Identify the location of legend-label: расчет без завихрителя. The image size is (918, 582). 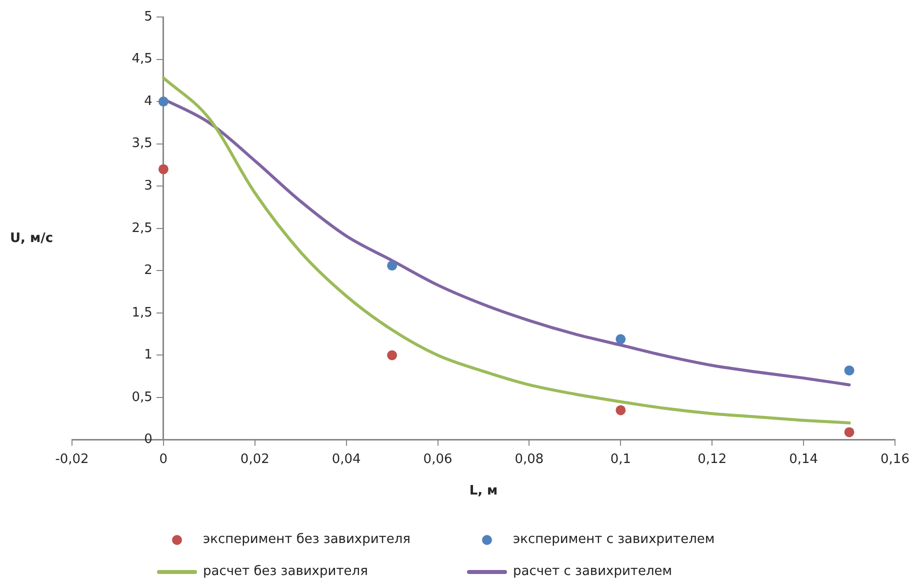
(285, 571).